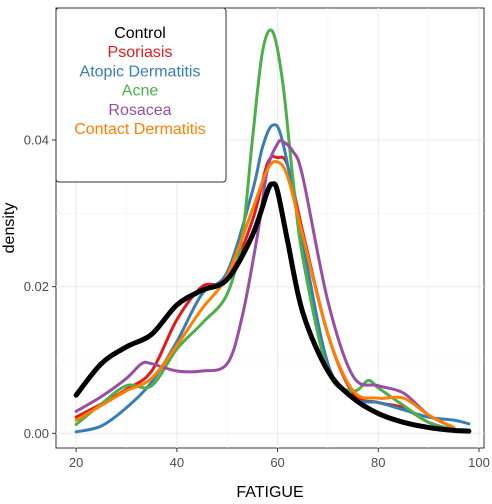 The height and width of the screenshot is (504, 492). Describe the element at coordinates (140, 33) in the screenshot. I see `legend-entry-control: Control` at that location.